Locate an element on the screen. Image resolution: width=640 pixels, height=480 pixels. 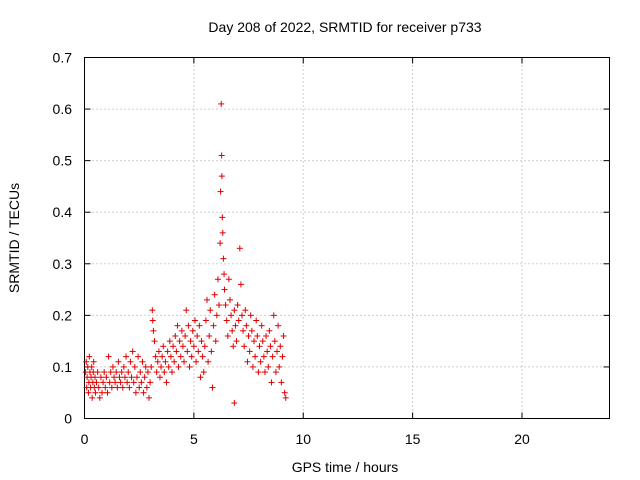
y-tick-label: 0 is located at coordinates (68, 419).